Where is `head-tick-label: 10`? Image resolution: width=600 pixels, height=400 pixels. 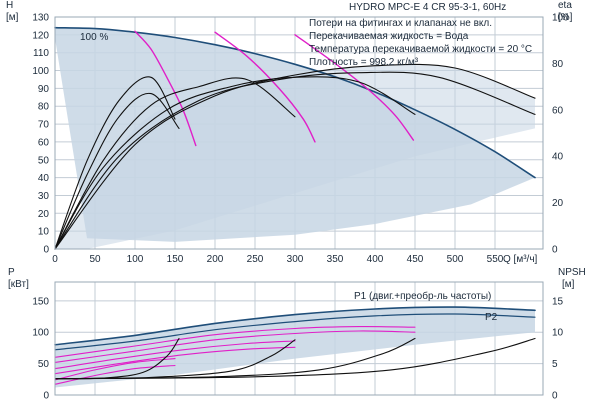 head-tick-label: 10 is located at coordinates (44, 232).